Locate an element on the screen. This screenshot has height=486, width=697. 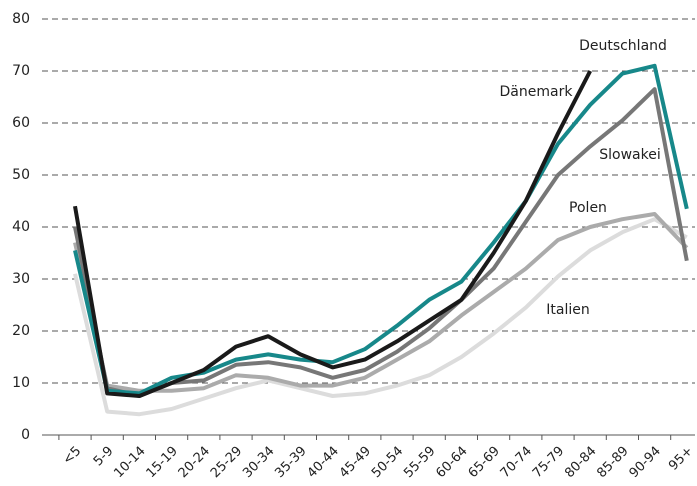
x-tick-label: 75-79 is located at coordinates (548, 462).